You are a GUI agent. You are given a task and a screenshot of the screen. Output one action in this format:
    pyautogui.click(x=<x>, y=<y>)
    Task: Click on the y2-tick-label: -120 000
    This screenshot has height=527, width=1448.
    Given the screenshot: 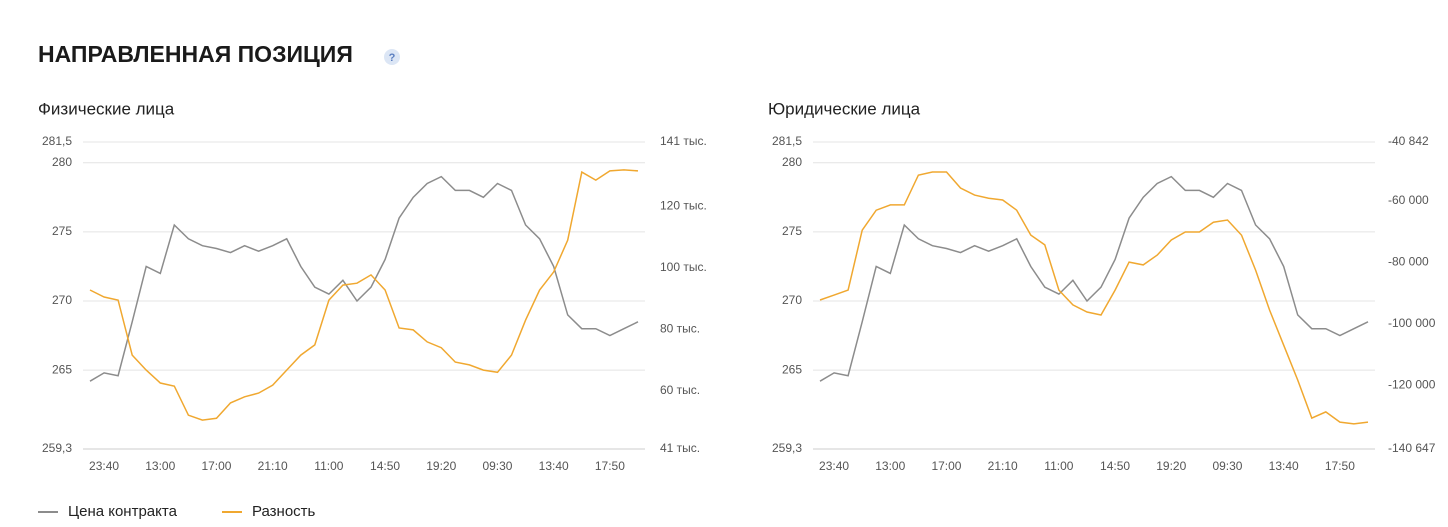 What is the action you would take?
    pyautogui.click(x=1412, y=385)
    